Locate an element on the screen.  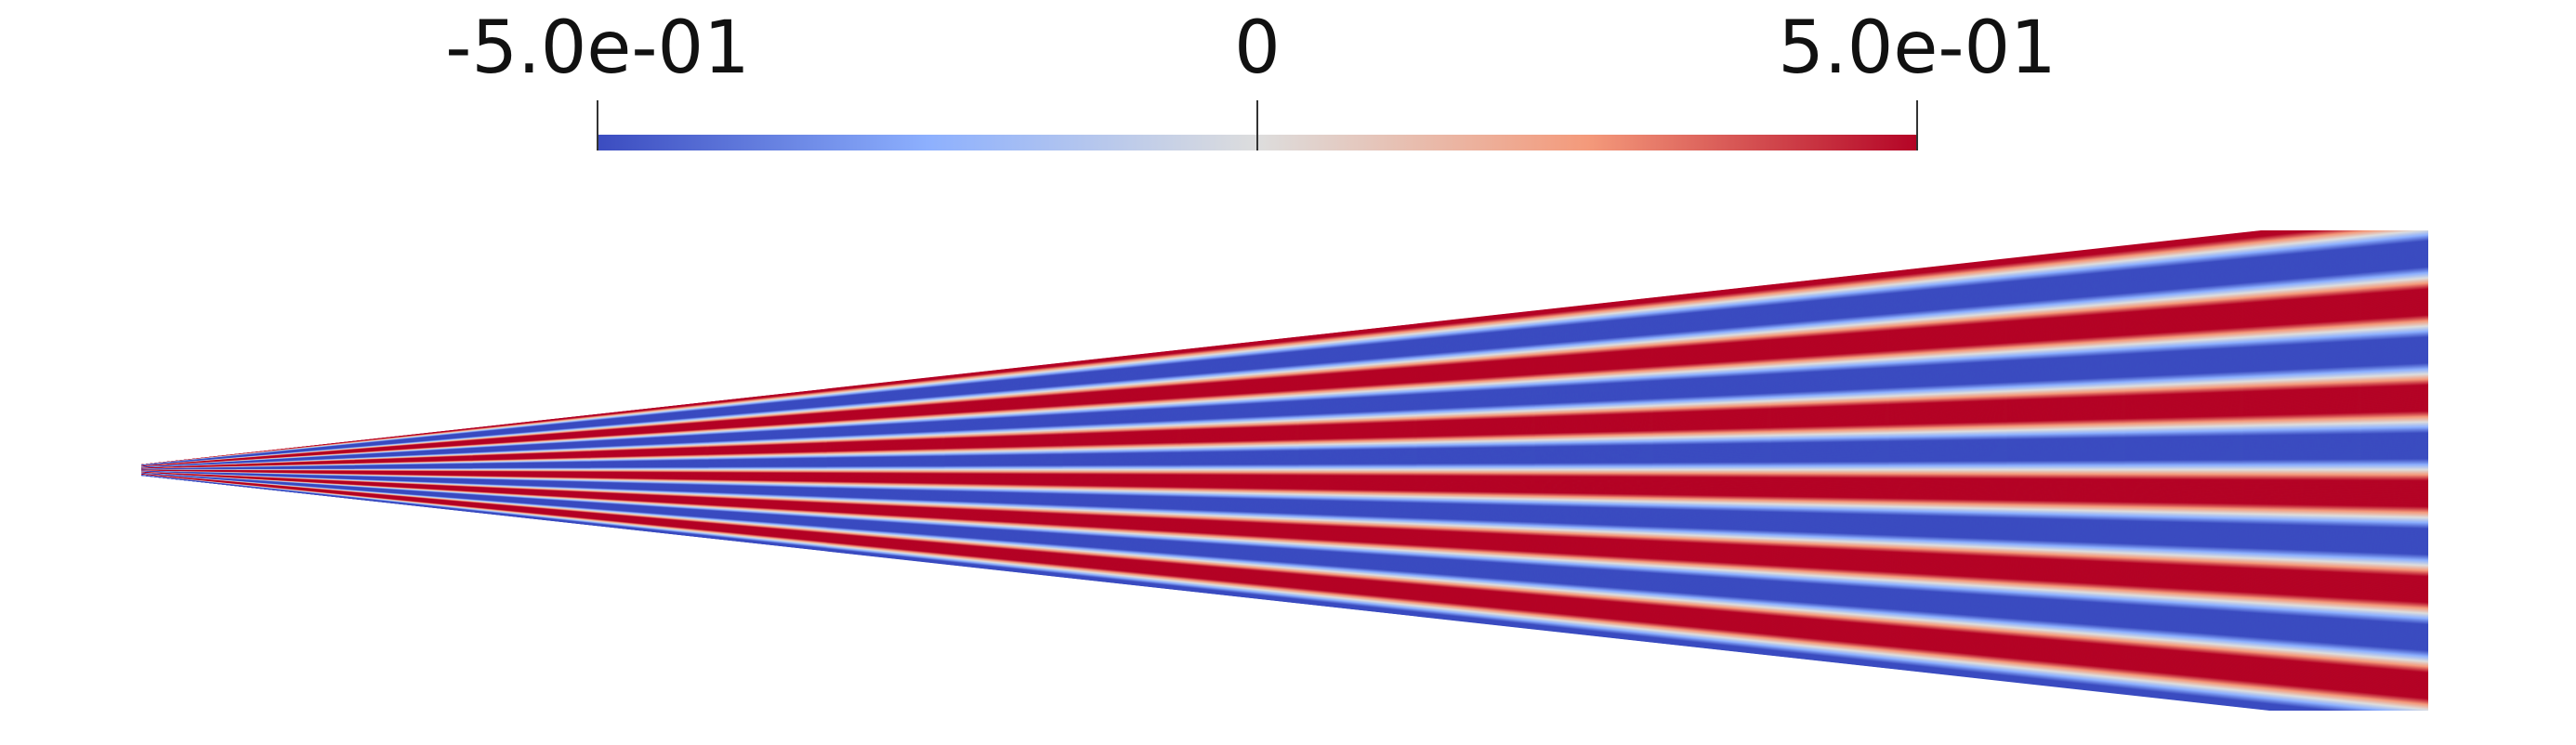
tick-label: 0 is located at coordinates (1257, 48).